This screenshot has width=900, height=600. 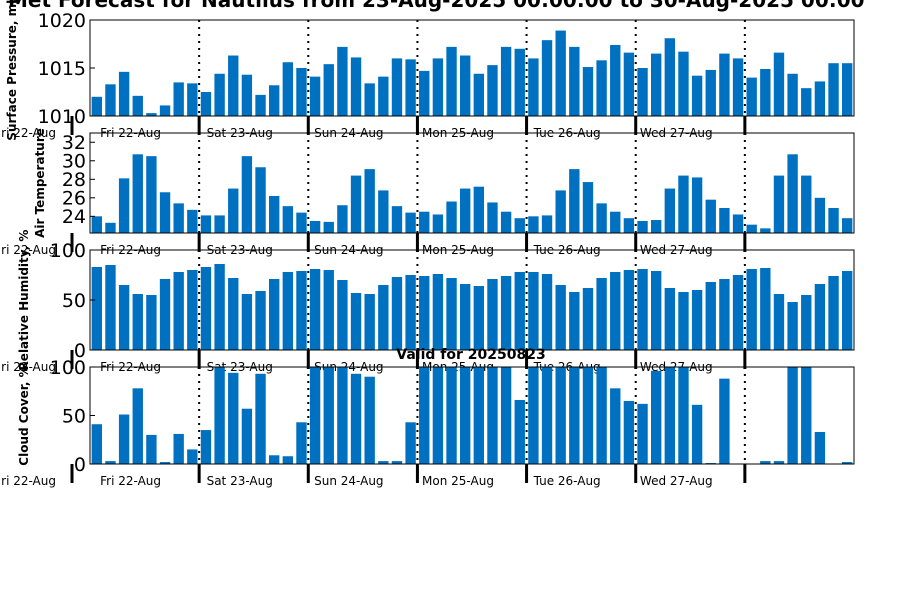 What do you see at coordinates (74, 162) in the screenshot?
I see `y-tick-label: 30` at bounding box center [74, 162].